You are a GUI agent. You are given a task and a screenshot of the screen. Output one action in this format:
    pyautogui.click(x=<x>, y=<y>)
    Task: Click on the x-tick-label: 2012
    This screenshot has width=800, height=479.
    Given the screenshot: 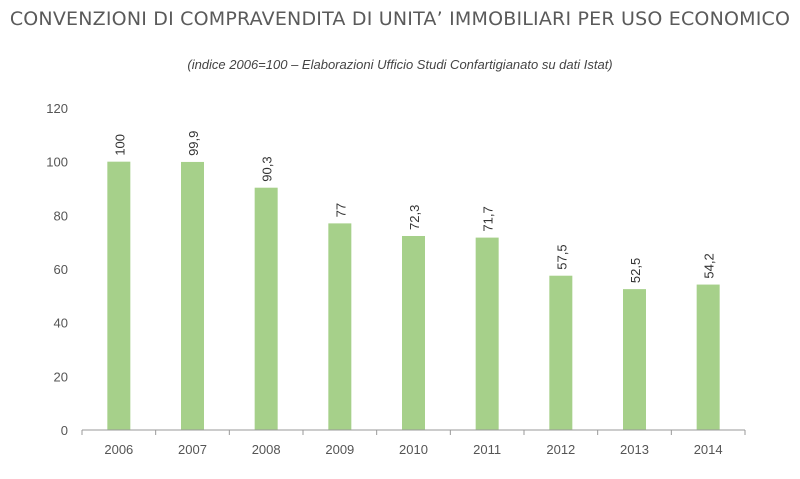 What is the action you would take?
    pyautogui.click(x=560, y=449)
    